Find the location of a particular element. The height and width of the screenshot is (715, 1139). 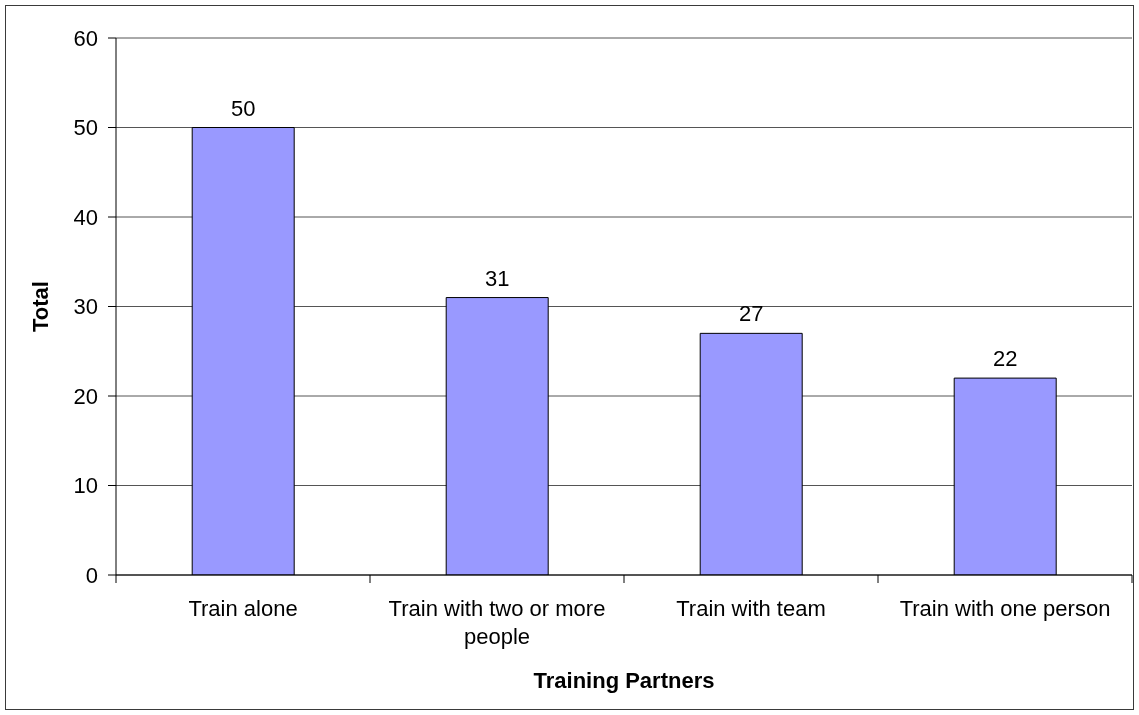

x-tick-label: Train alone is located at coordinates (242, 608).